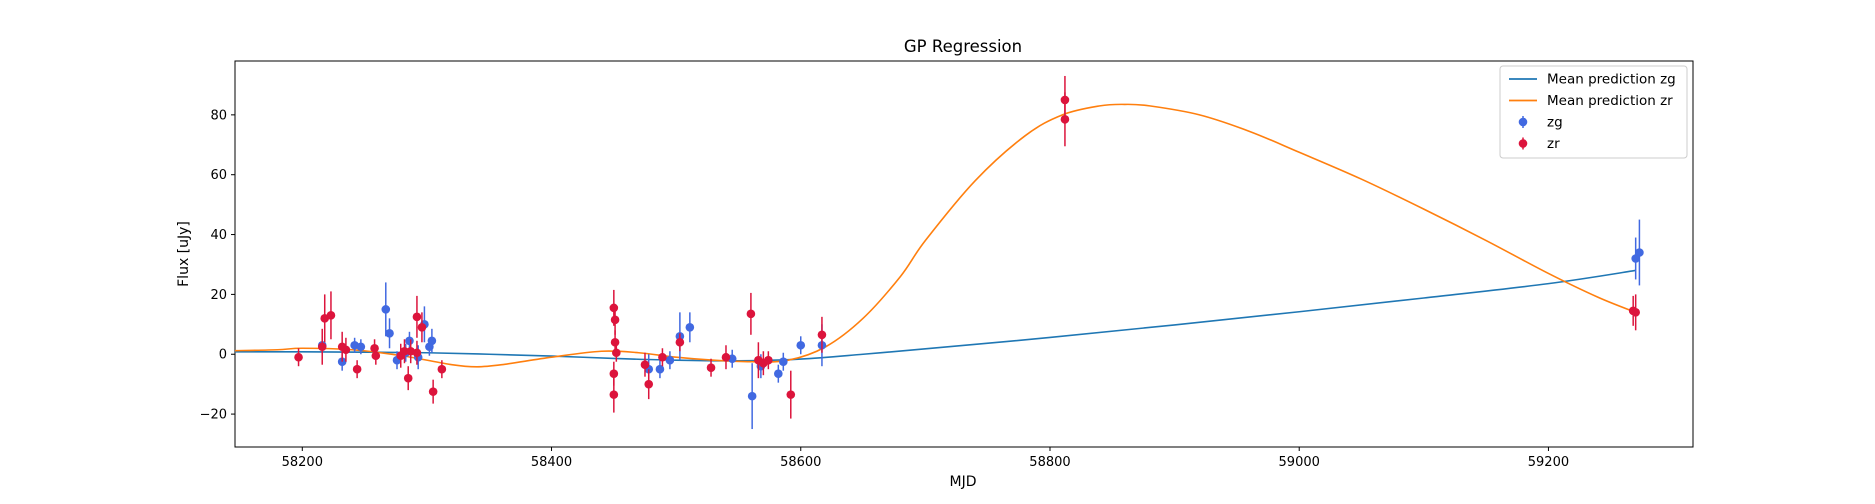 This screenshot has width=1875, height=504. Describe the element at coordinates (1539, 144) in the screenshot. I see `legend-item: zr` at that location.